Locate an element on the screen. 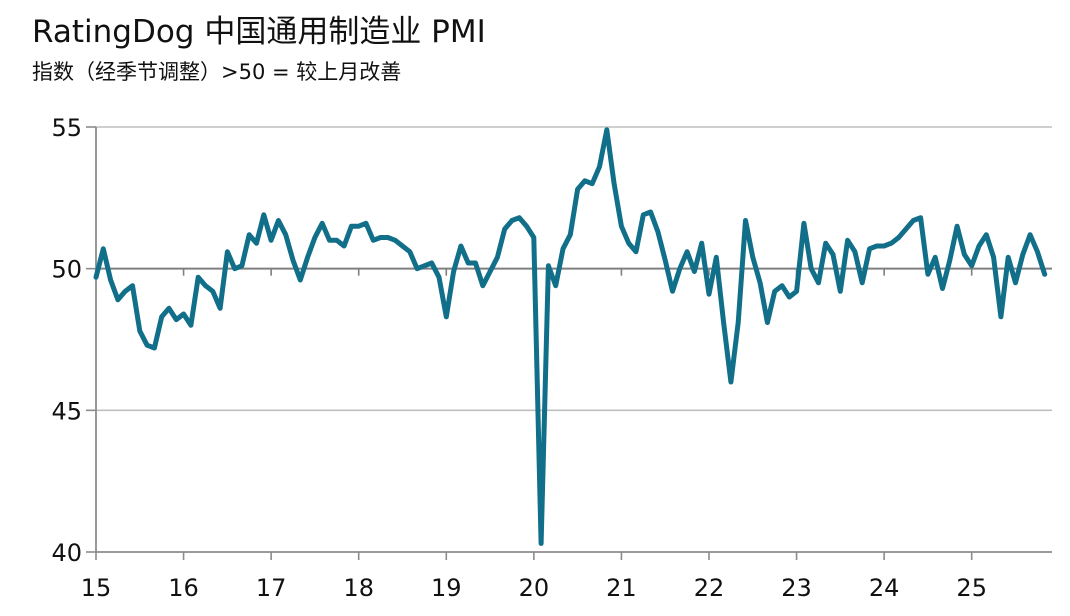 The image size is (1070, 616). x-tick-label-20: 20 is located at coordinates (534, 588).